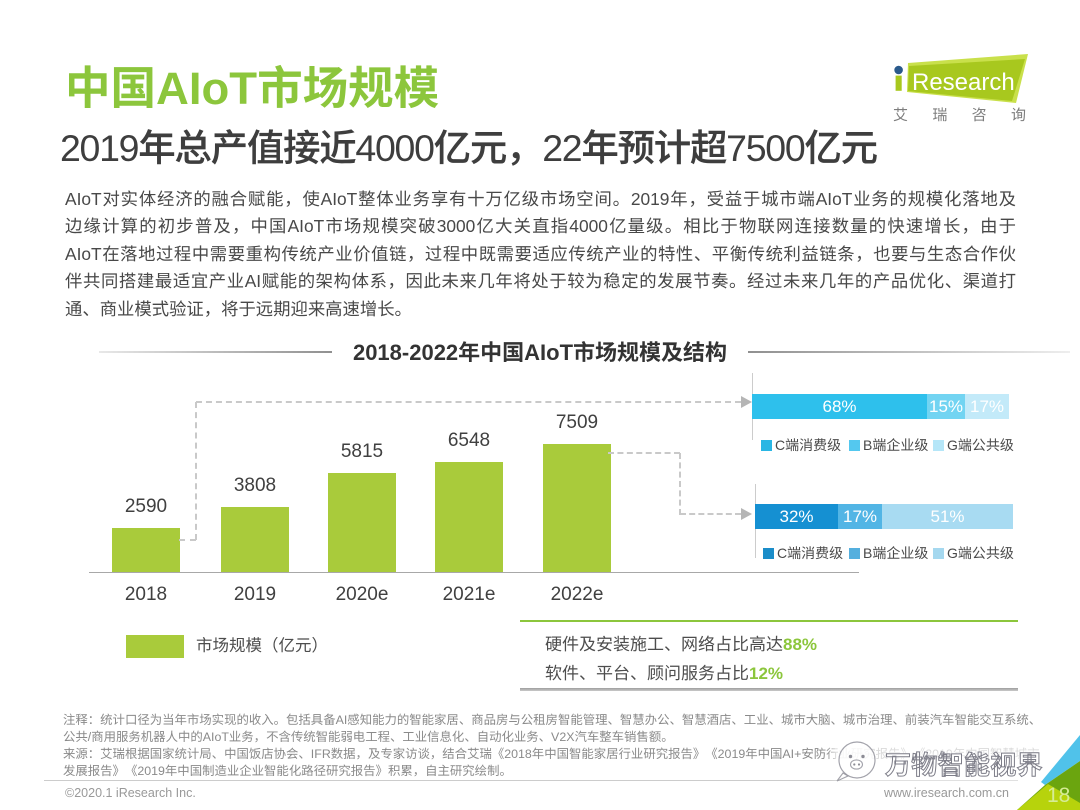 This screenshot has width=1080, height=810. I want to click on svg-text: Research, so click(963, 82).